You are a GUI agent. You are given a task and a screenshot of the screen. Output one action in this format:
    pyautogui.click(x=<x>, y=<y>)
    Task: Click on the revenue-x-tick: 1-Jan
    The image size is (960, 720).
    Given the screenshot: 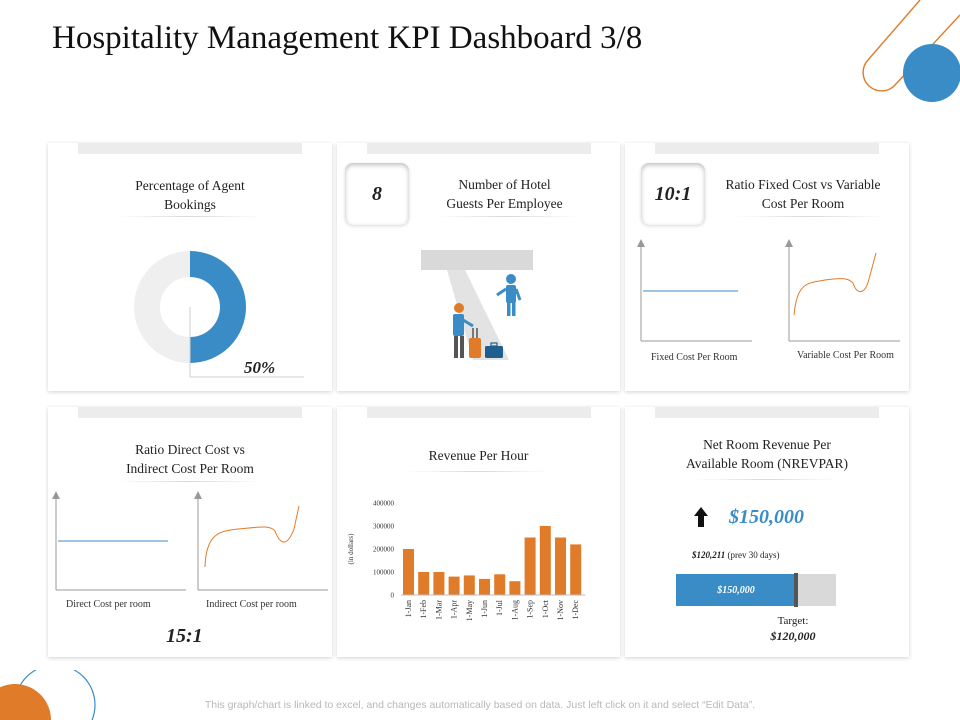 What is the action you would take?
    pyautogui.click(x=408, y=608)
    